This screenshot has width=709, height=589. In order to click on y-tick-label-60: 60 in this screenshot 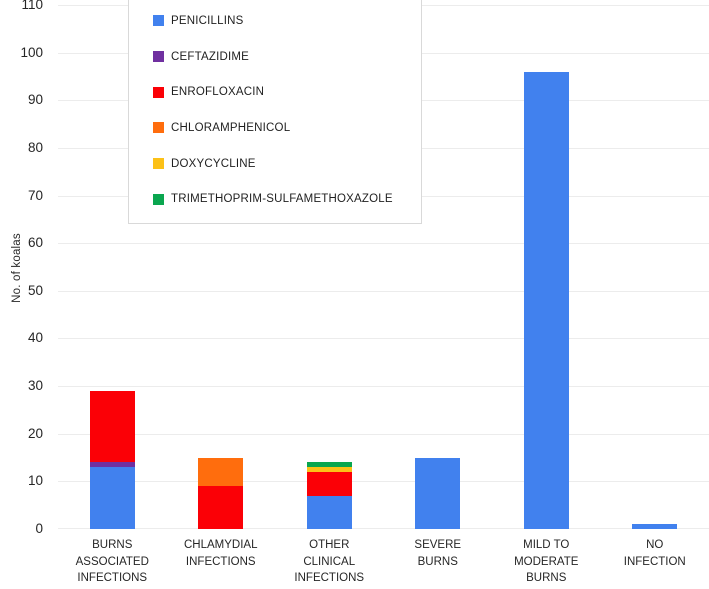, I will do `click(35, 243)`.